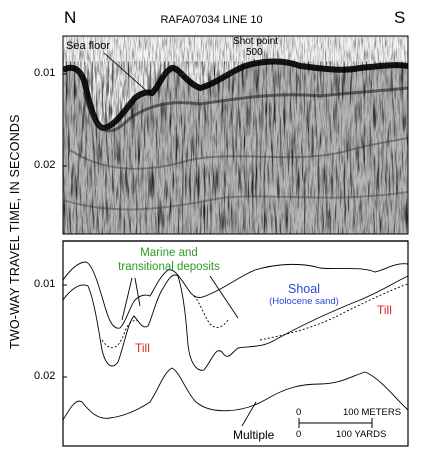 Image resolution: width=423 pixels, height=459 pixels. Describe the element at coordinates (169, 253) in the screenshot. I see `marine-label-line1: Marine and` at that location.